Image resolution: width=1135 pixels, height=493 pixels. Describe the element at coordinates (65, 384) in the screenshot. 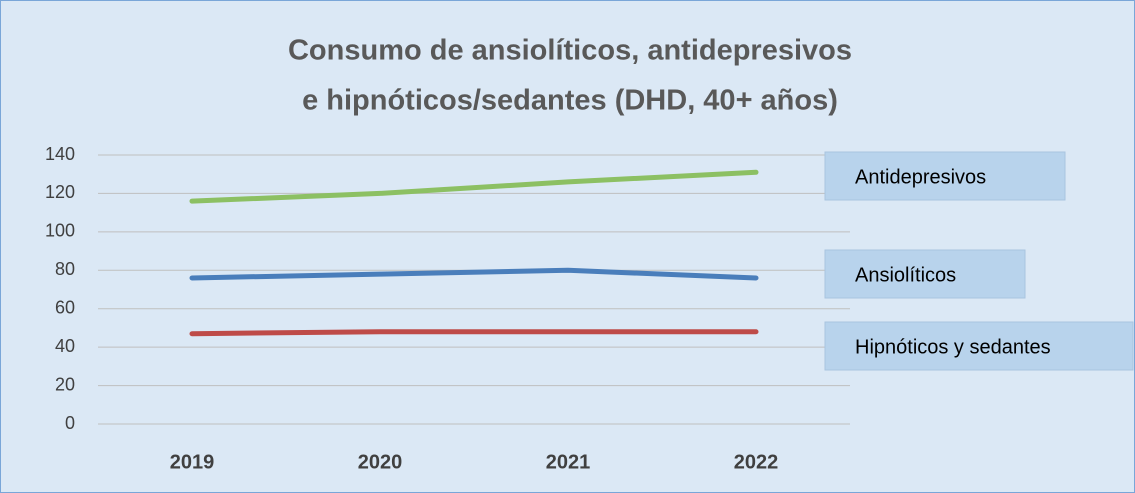

I see `y-tick-label: 20` at that location.